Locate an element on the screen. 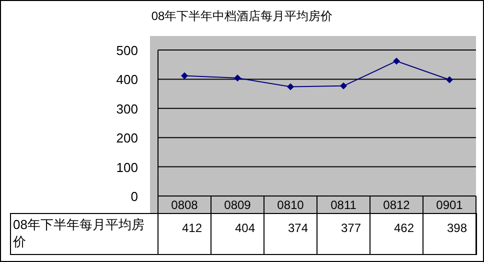 This screenshot has width=484, height=262. data-label: 374 is located at coordinates (298, 228).